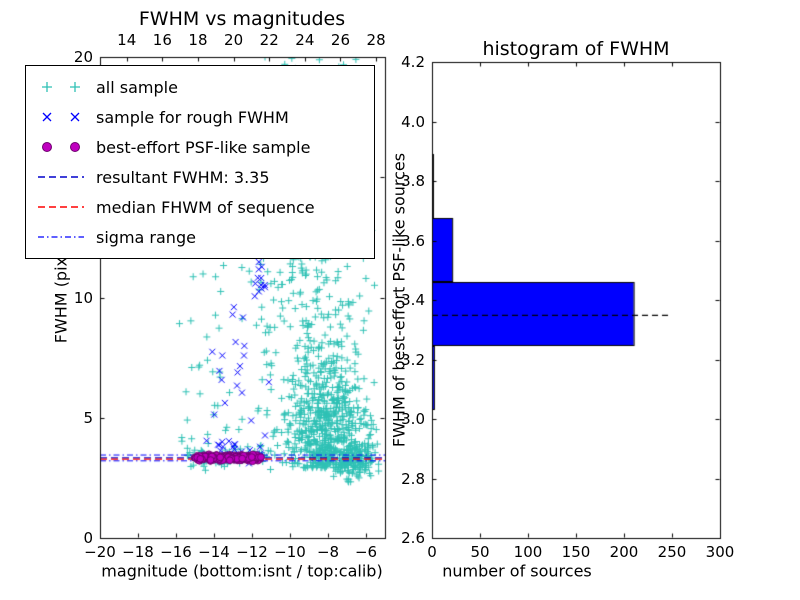 The width and height of the screenshot is (800, 600). I want to click on tick-label: 26, so click(340, 40).